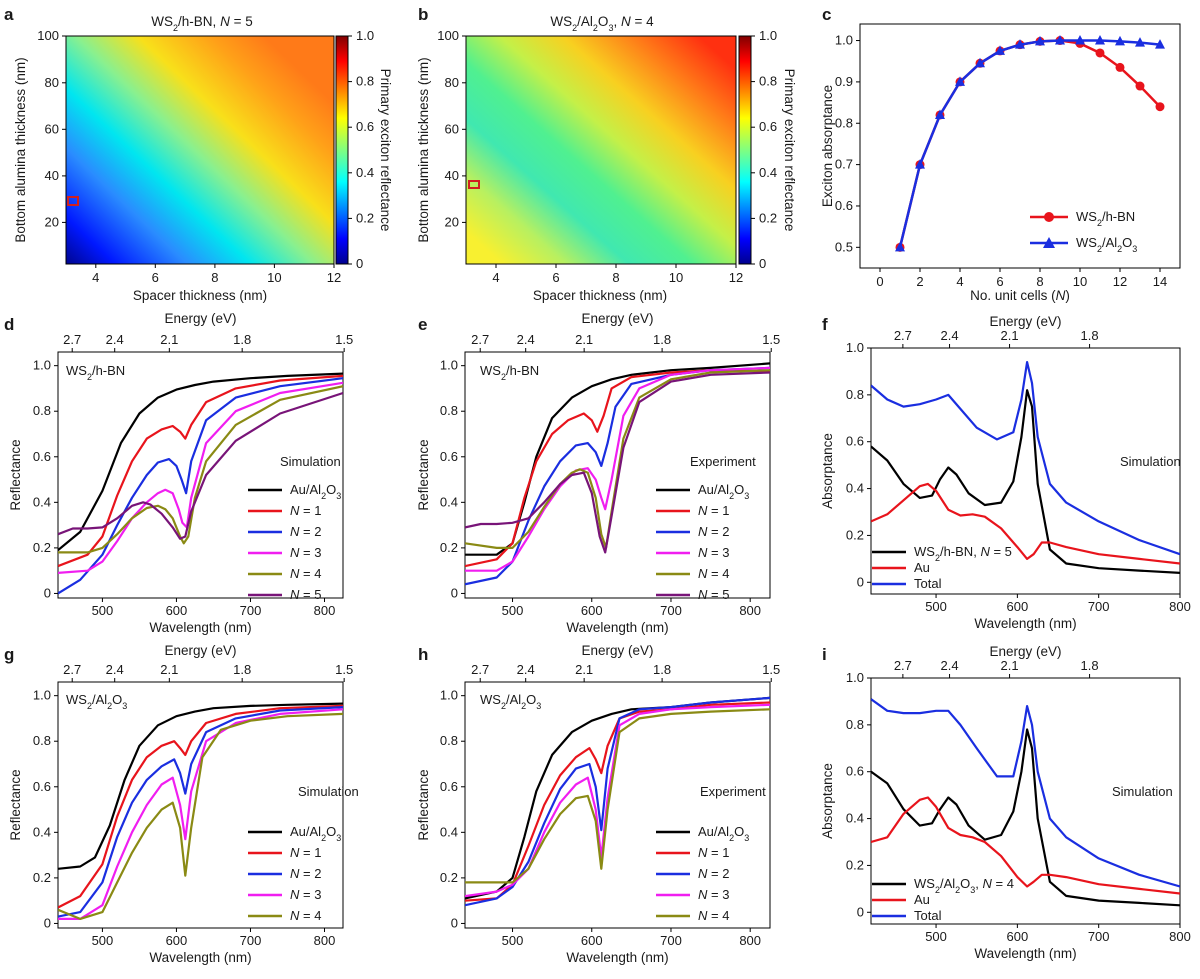  I want to click on ytick-h-1: 0.2, so click(449, 877).